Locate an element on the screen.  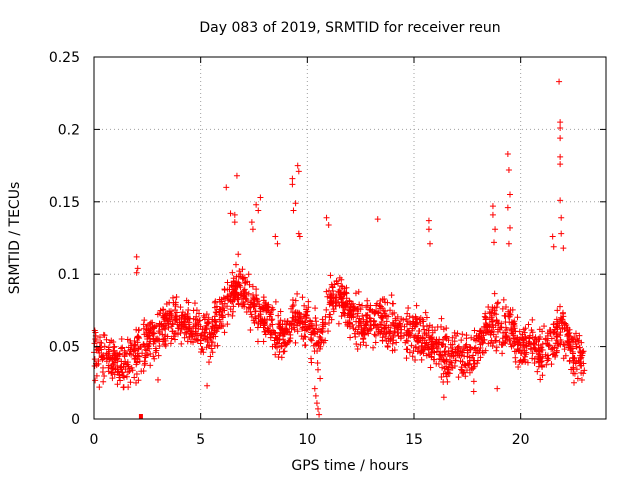
x-tick-label: 5 is located at coordinates (200, 440).